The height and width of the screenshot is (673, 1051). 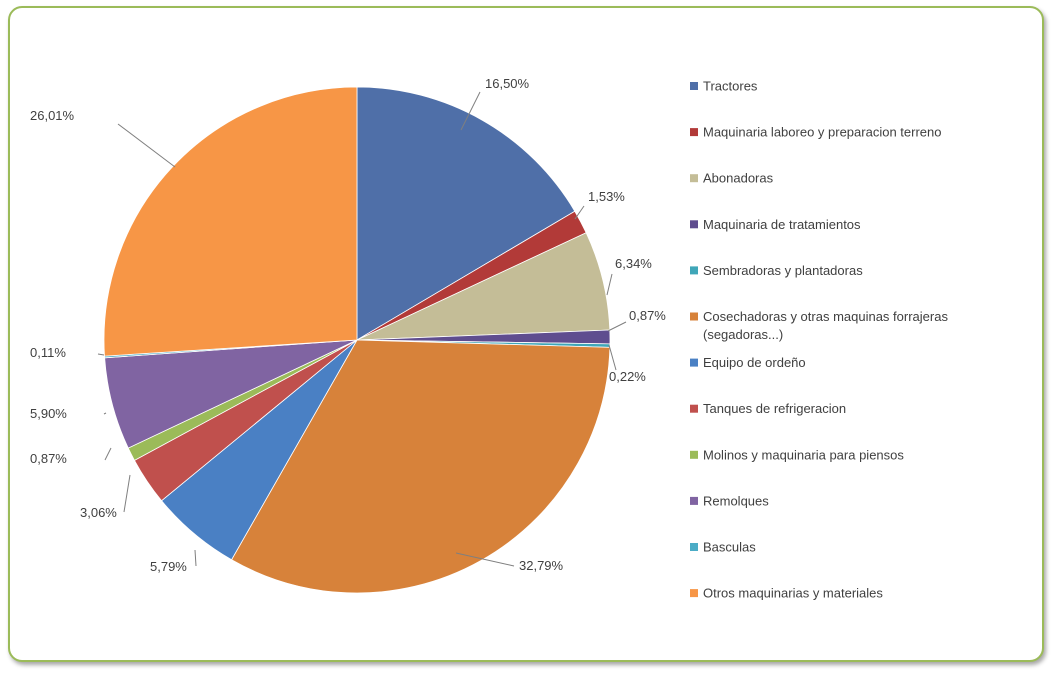 I want to click on legend-label-3: Abonadoras, so click(x=738, y=178).